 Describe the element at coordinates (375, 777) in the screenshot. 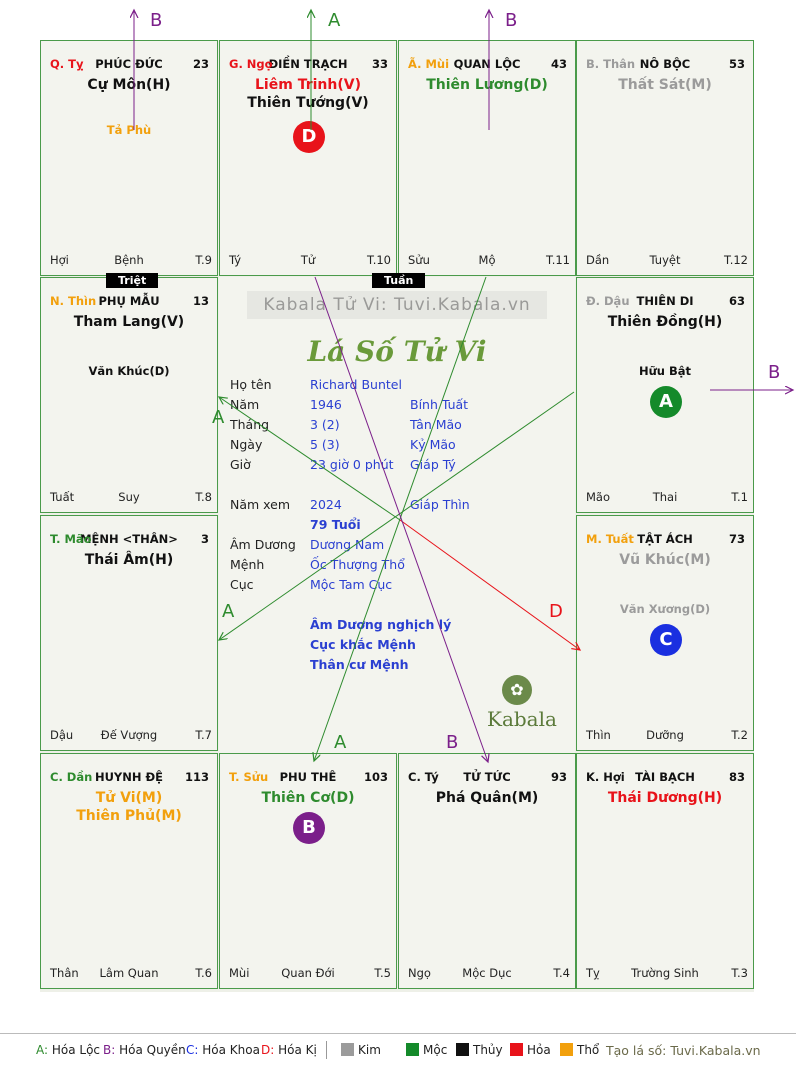

I see `palace-age: 103` at that location.